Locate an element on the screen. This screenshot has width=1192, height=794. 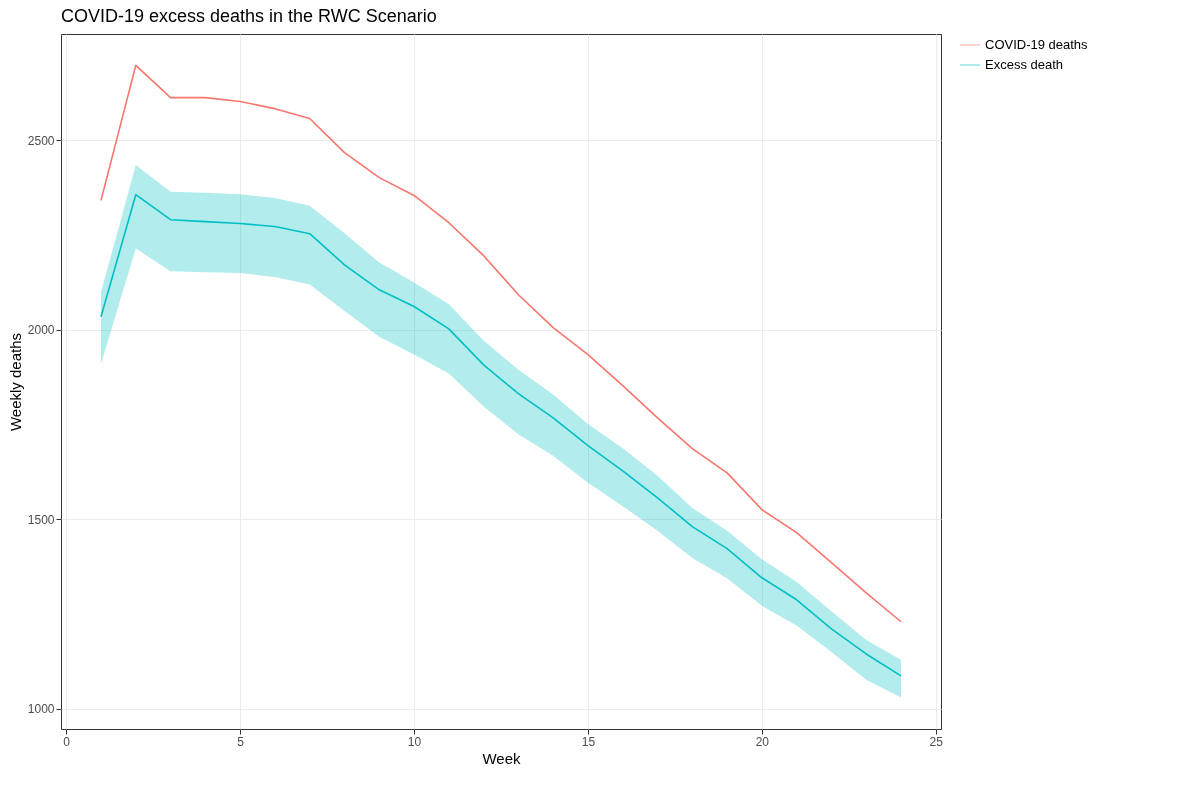
legend-label: Excess death is located at coordinates (1024, 64).